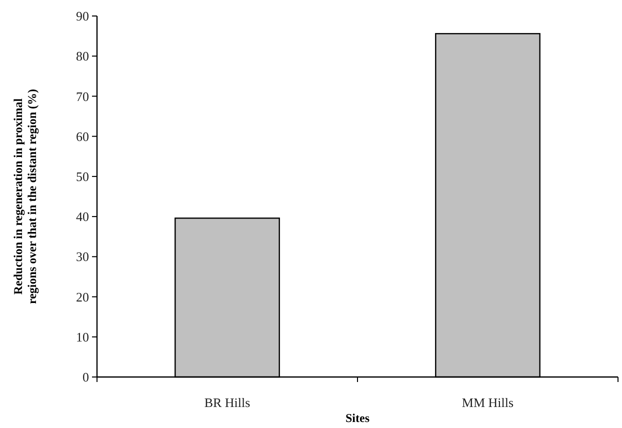 Image resolution: width=622 pixels, height=428 pixels. What do you see at coordinates (25, 196) in the screenshot?
I see `y-axis-title: Reduction in regeneration in proximal regions over that in the distant region (%)` at bounding box center [25, 196].